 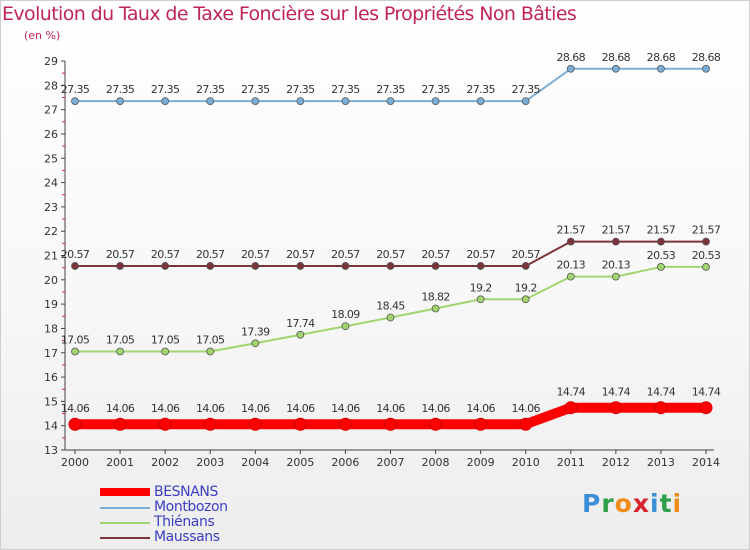 What do you see at coordinates (300, 462) in the screenshot?
I see `x-tick-label: 2005` at bounding box center [300, 462].